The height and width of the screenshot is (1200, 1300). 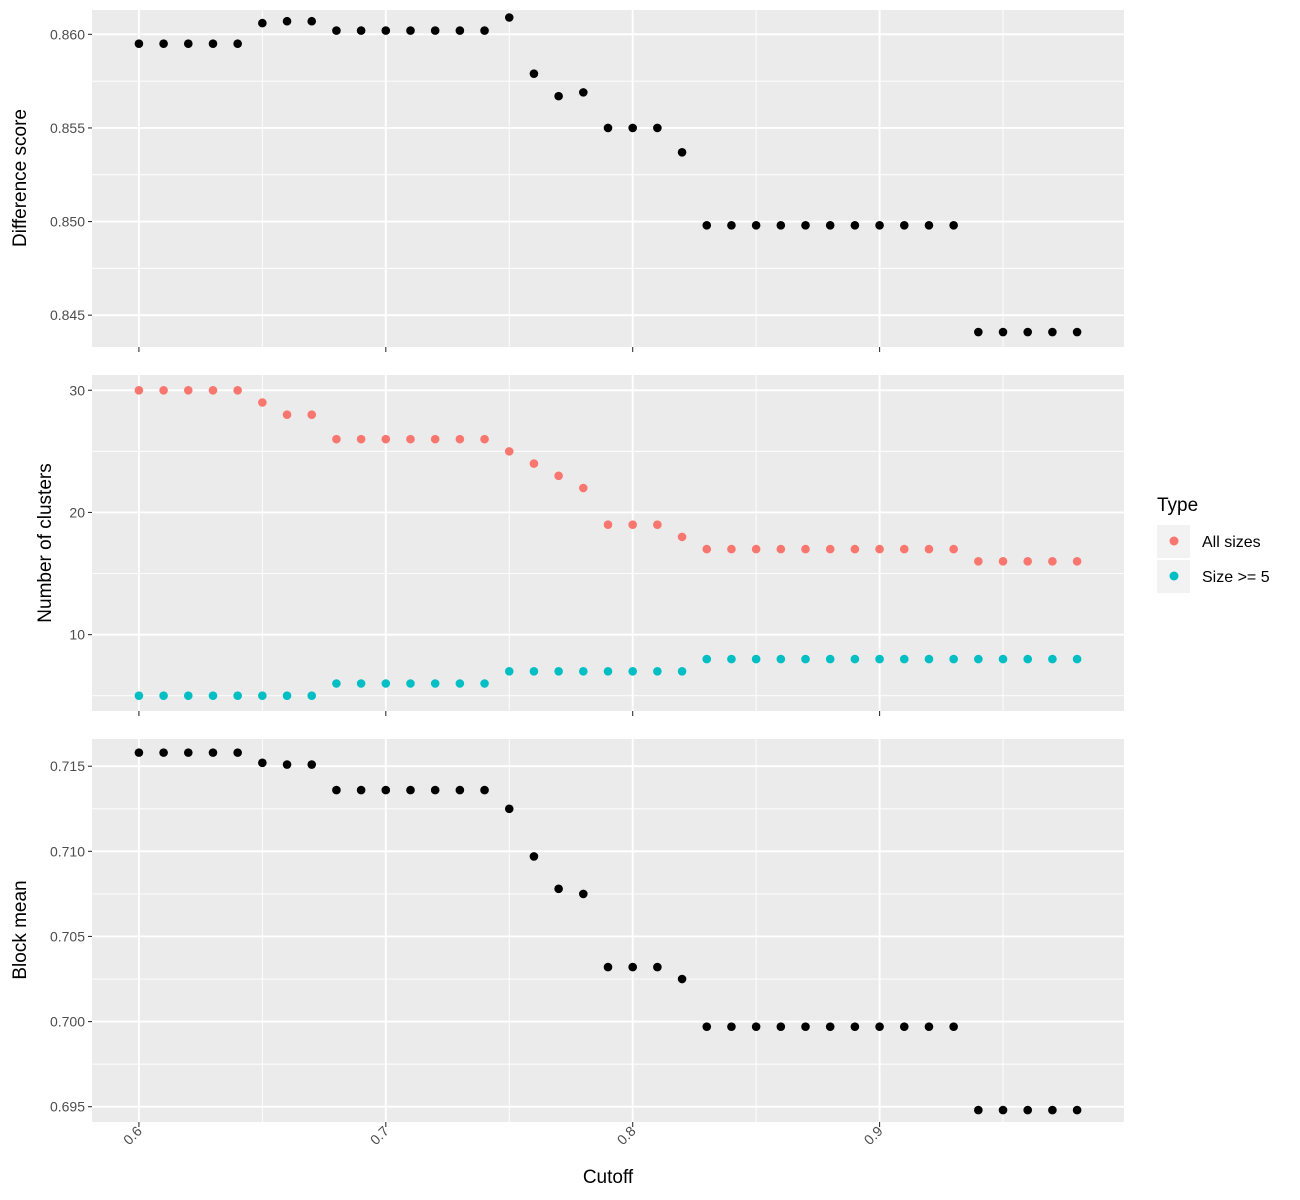 I want to click on y-tick-label: 0.710, so click(x=67, y=851).